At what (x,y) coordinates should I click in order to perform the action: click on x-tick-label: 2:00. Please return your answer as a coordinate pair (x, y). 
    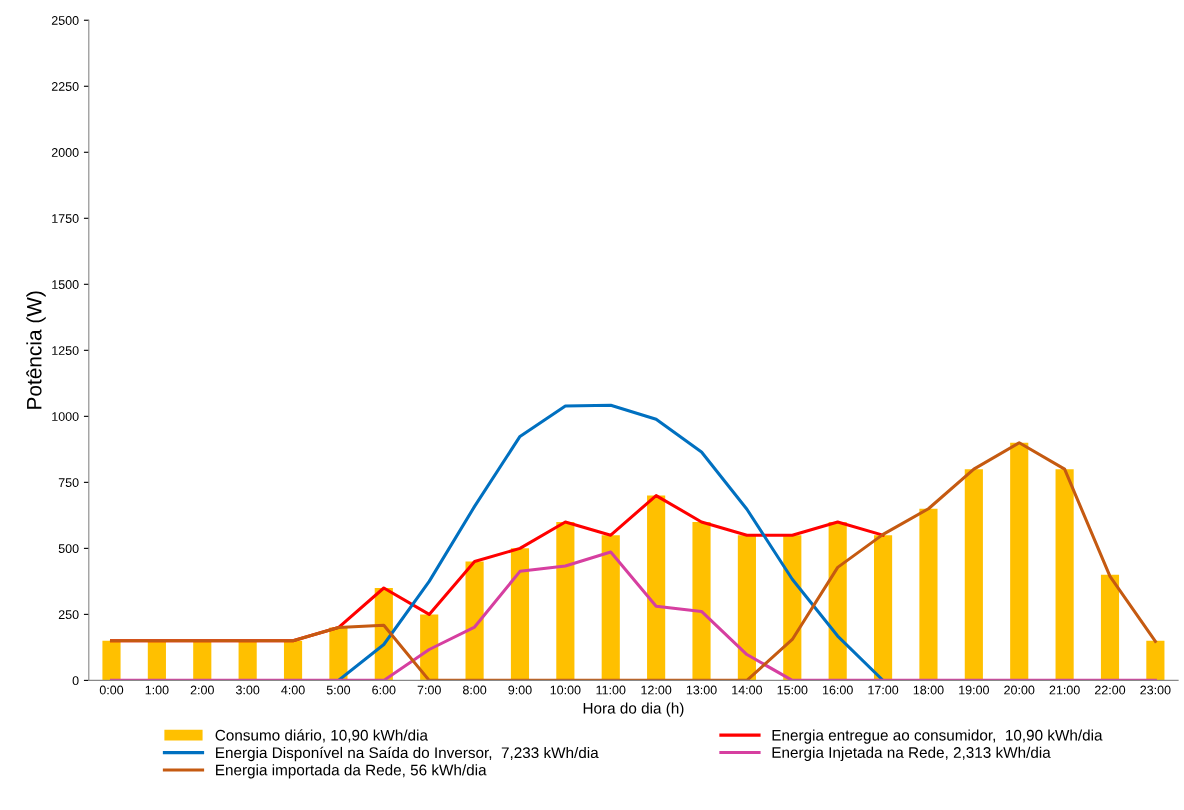
    Looking at the image, I should click on (202, 690).